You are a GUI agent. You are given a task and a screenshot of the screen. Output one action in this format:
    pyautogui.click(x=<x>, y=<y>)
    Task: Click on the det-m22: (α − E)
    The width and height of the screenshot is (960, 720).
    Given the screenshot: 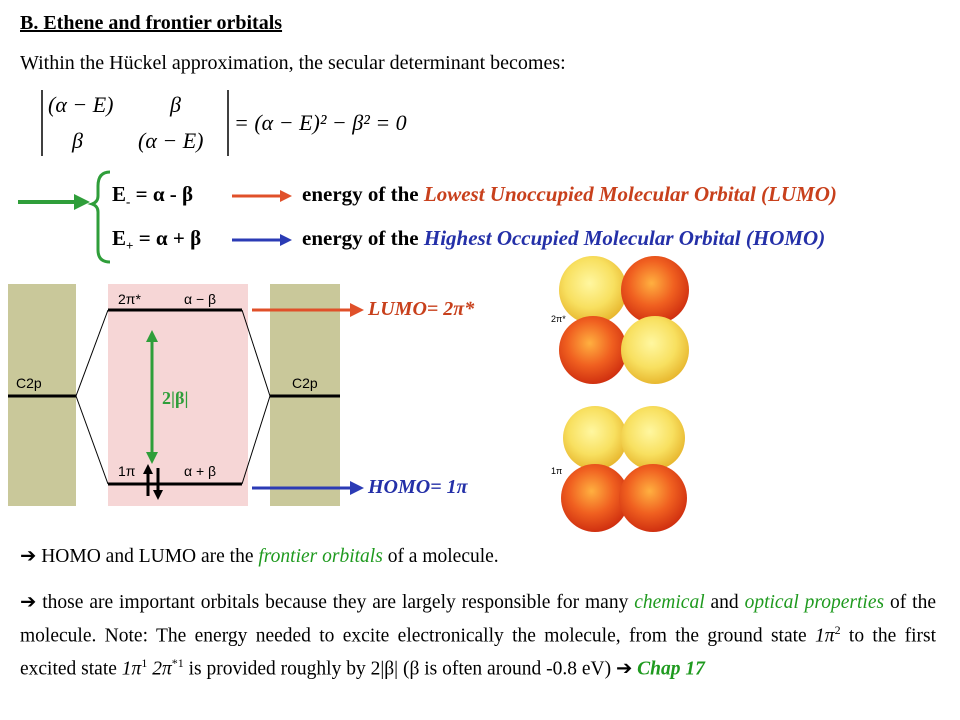 What is the action you would take?
    pyautogui.click(x=170, y=140)
    